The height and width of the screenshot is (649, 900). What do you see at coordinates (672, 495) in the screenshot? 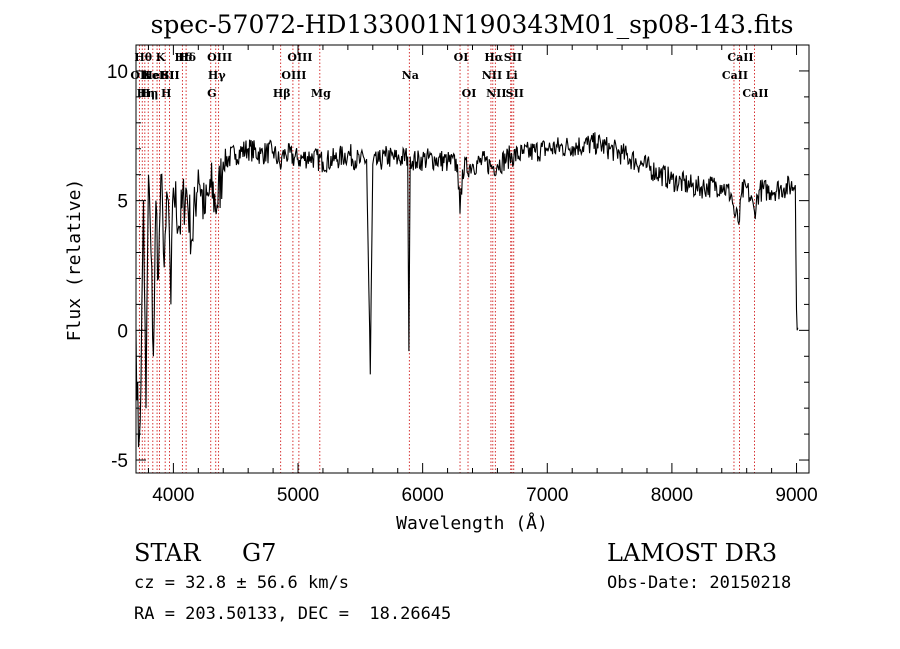
I see `x-tick-label-4: 8000` at bounding box center [672, 495].